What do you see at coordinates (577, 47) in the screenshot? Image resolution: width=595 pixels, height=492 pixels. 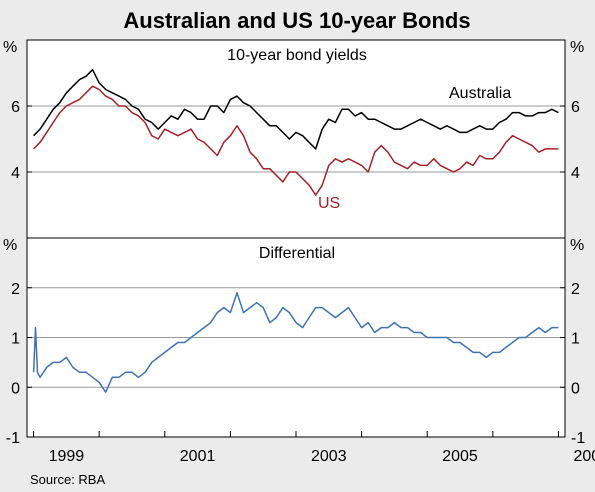 I see `top-unit-right: %` at bounding box center [577, 47].